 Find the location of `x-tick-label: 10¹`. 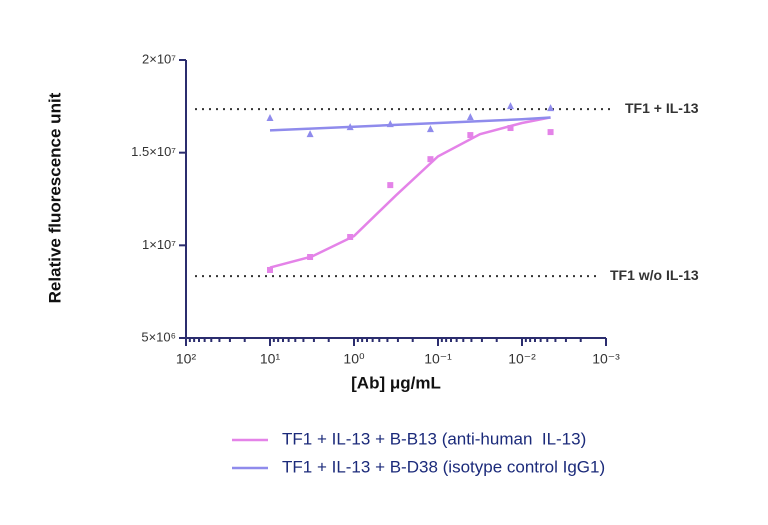

x-tick-label: 10¹ is located at coordinates (270, 359).